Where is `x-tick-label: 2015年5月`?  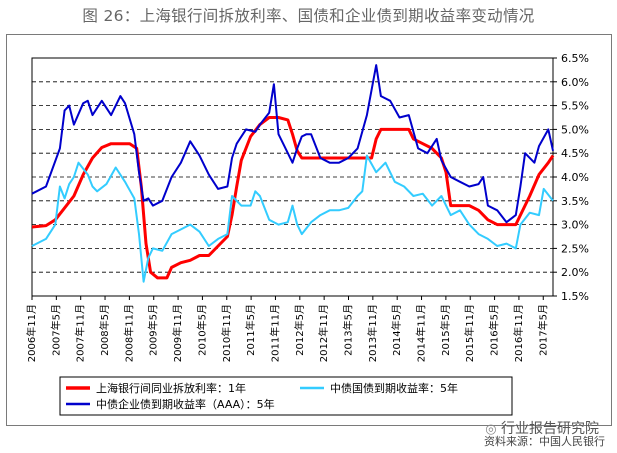
x-tick-label: 2015年5月 is located at coordinates (445, 330).